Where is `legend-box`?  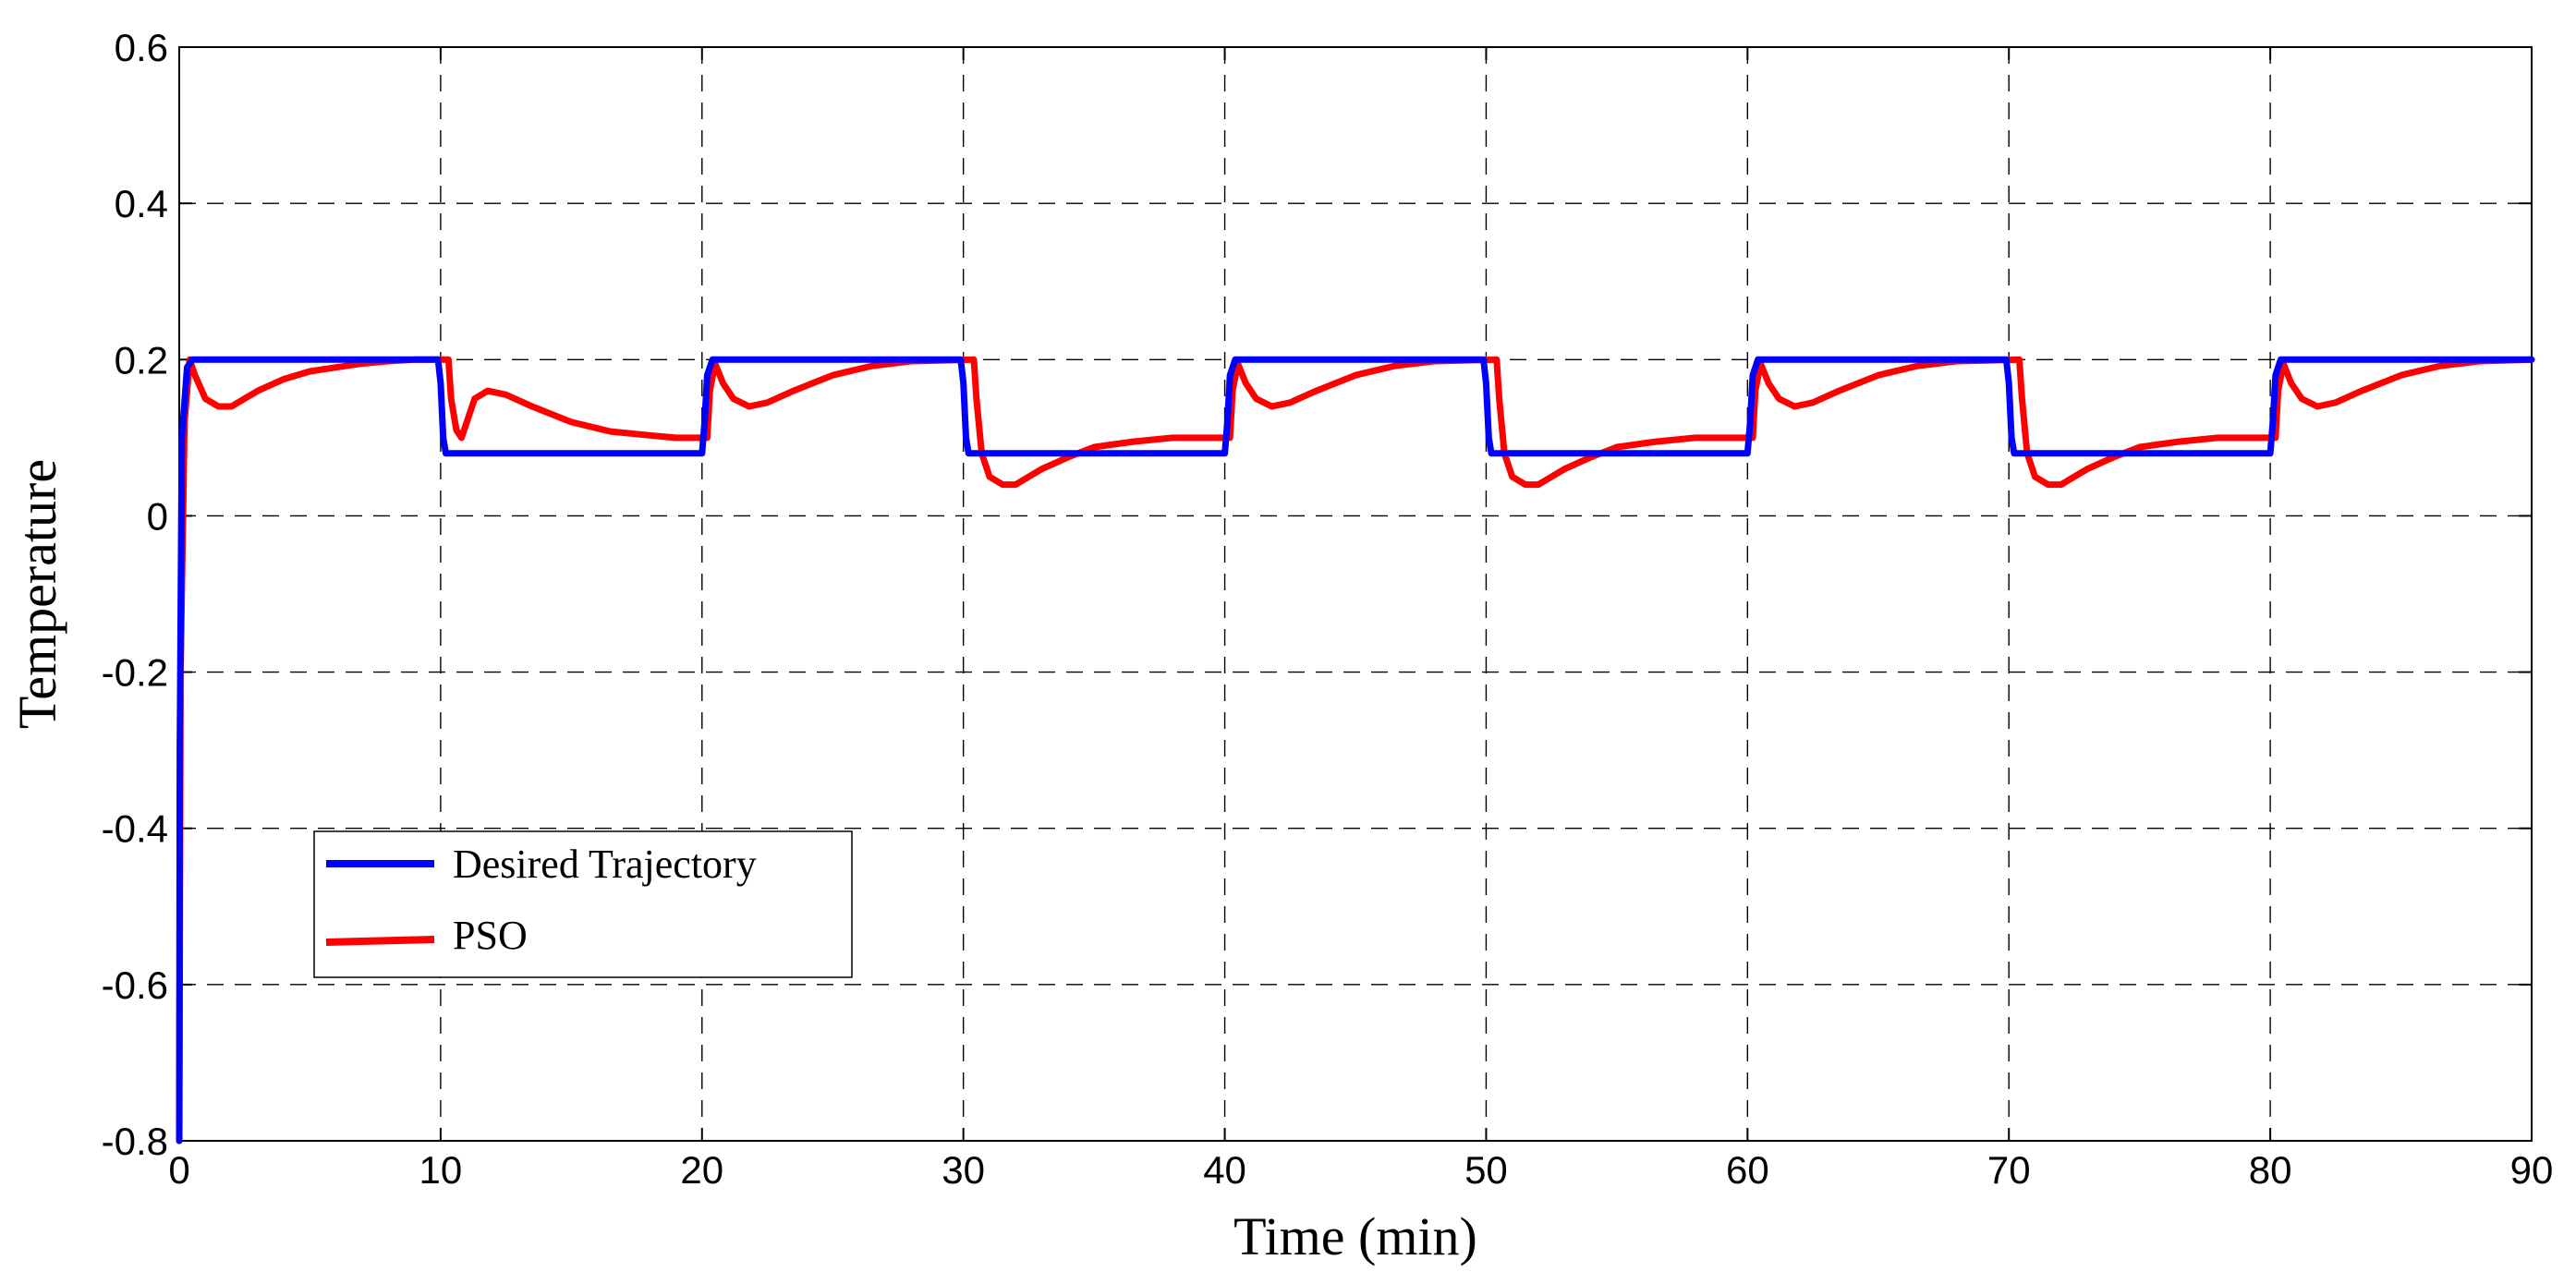
legend-box is located at coordinates (583, 904).